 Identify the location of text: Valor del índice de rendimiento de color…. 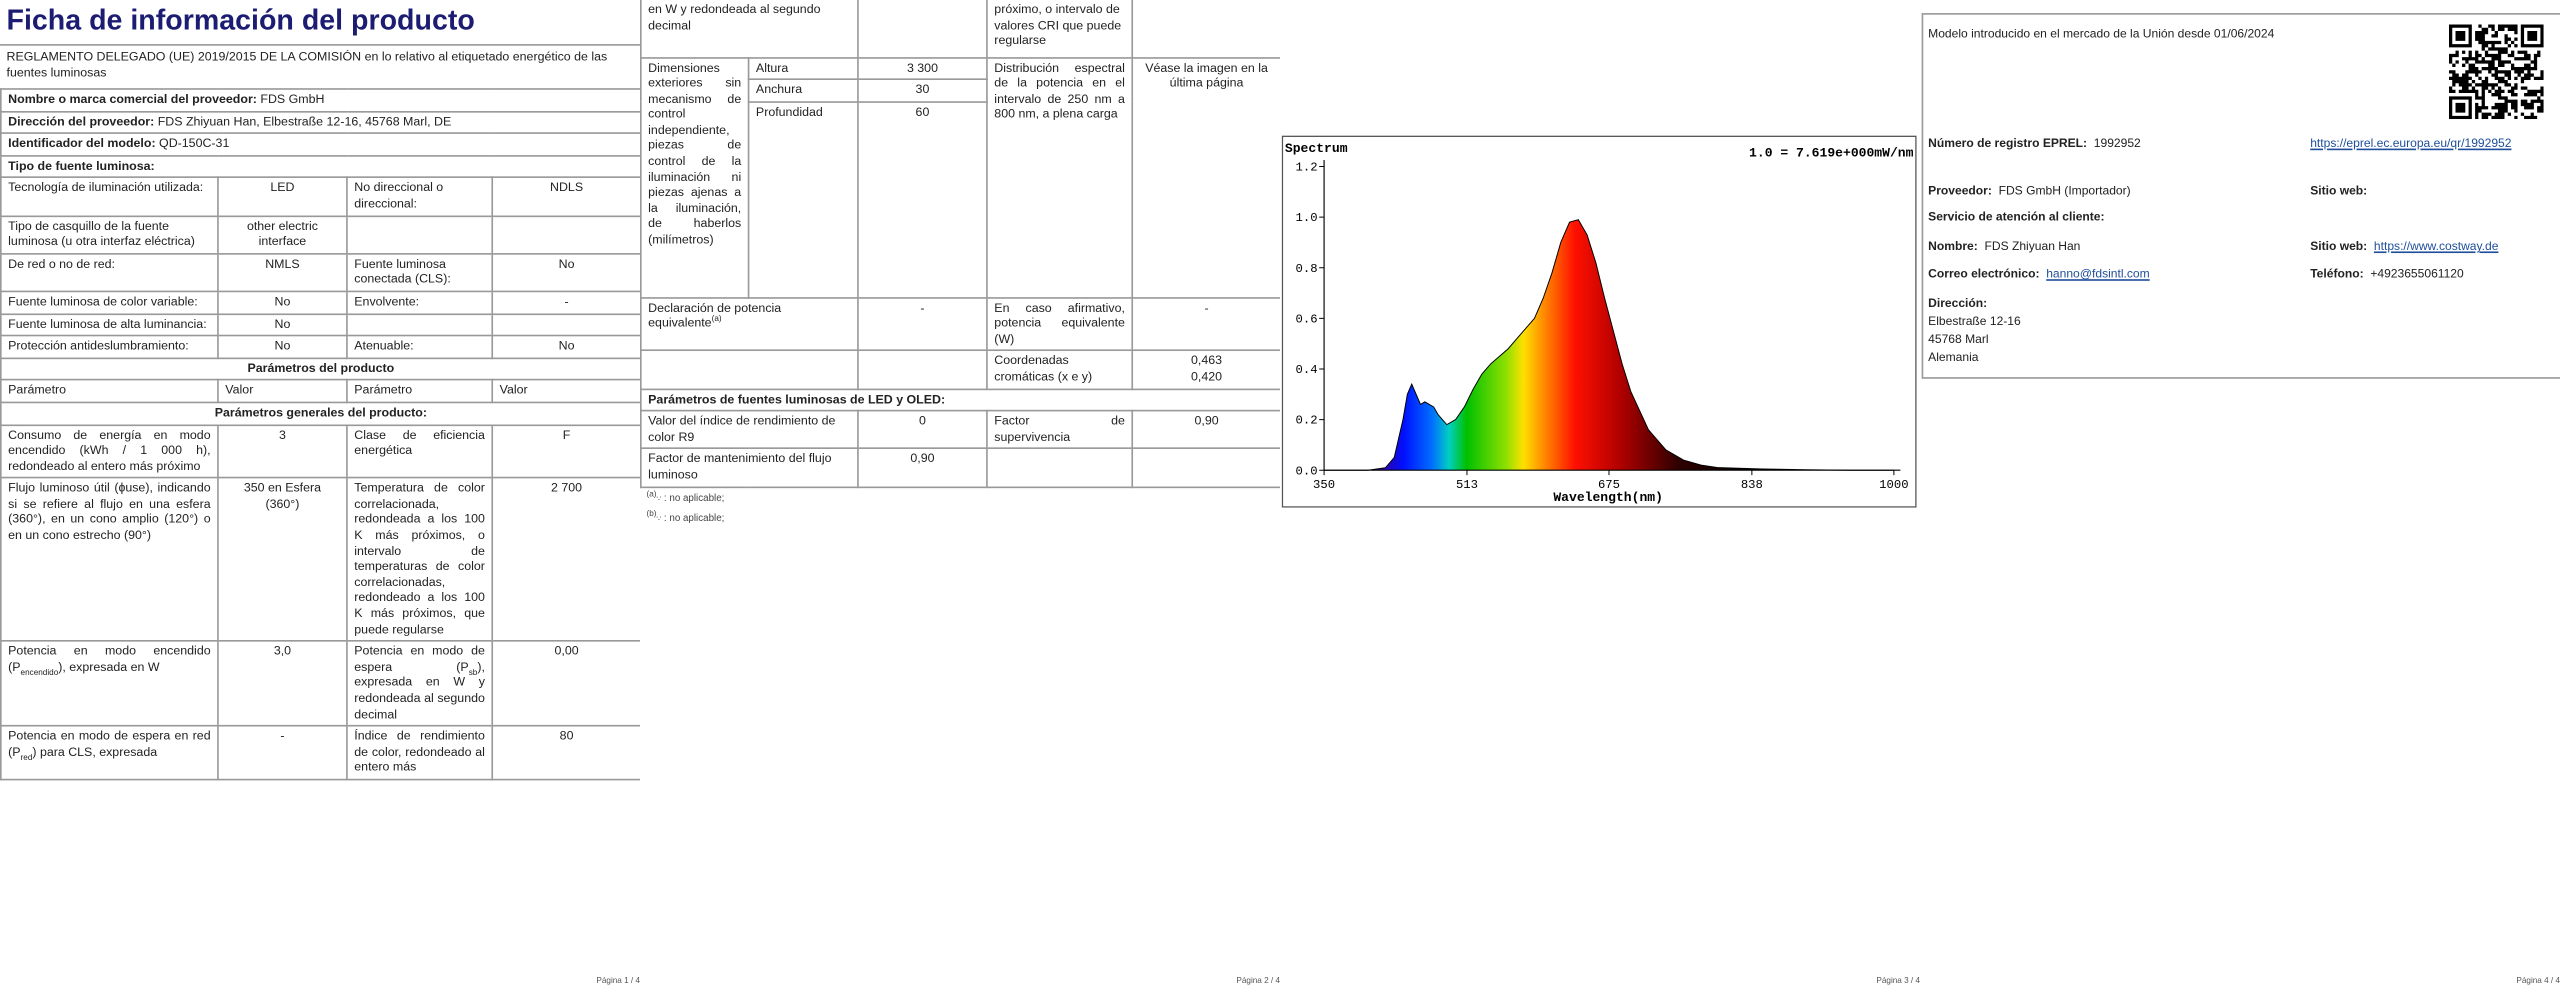
(749, 430).